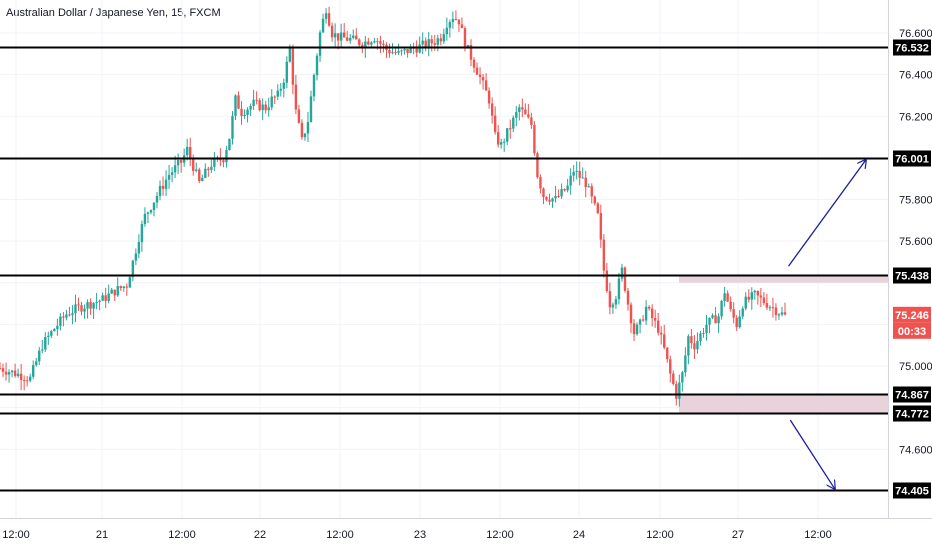 The width and height of the screenshot is (932, 550). What do you see at coordinates (915, 76) in the screenshot?
I see `y-tick-label: 76.400` at bounding box center [915, 76].